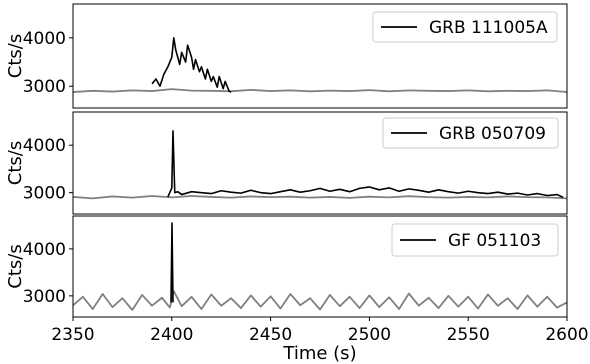 The image size is (590, 364). What do you see at coordinates (488, 28) in the screenshot?
I see `legend-label: GRB 111005A` at bounding box center [488, 28].